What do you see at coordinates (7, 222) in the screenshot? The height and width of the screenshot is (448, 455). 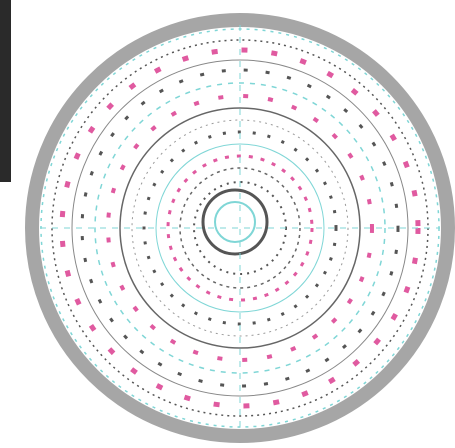 I see `left-gap` at bounding box center [7, 222].